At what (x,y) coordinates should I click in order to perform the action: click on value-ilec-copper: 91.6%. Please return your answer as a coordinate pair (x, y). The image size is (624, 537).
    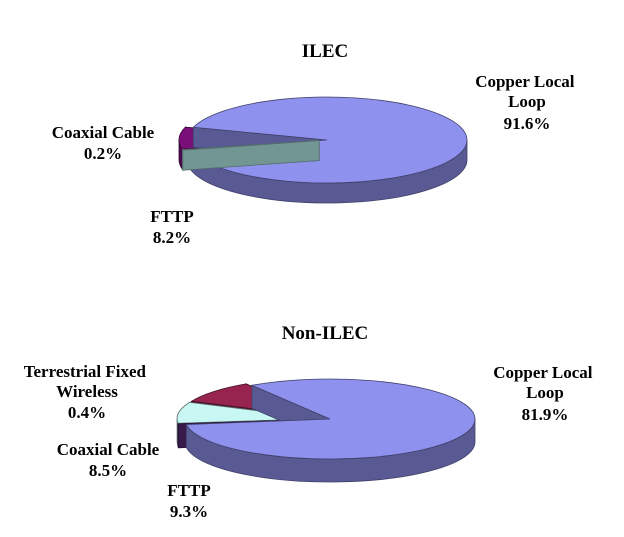
    Looking at the image, I should click on (527, 123).